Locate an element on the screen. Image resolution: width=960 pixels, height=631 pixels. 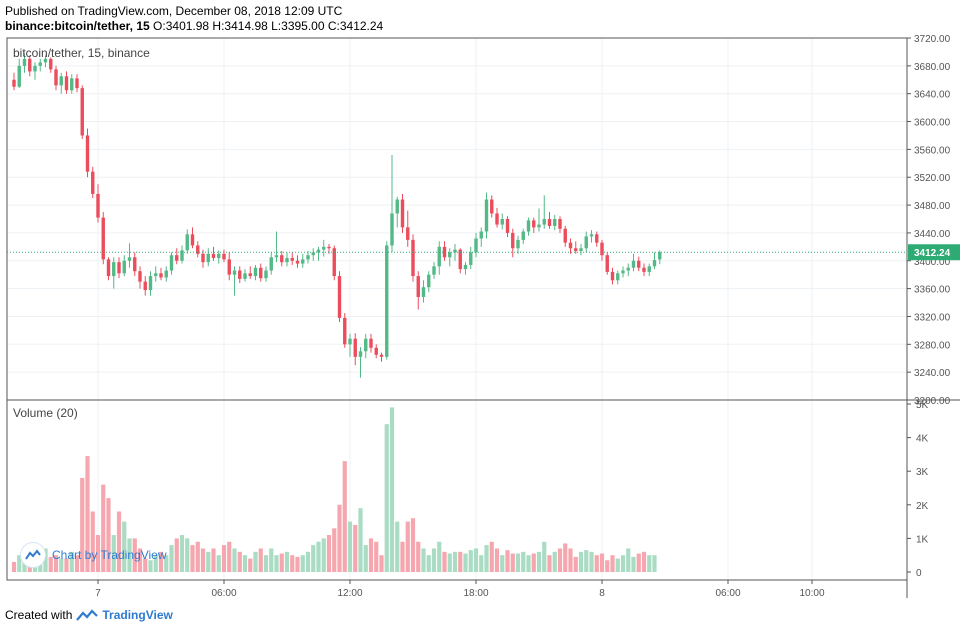
time-axis-label: 12:00 is located at coordinates (349, 593).